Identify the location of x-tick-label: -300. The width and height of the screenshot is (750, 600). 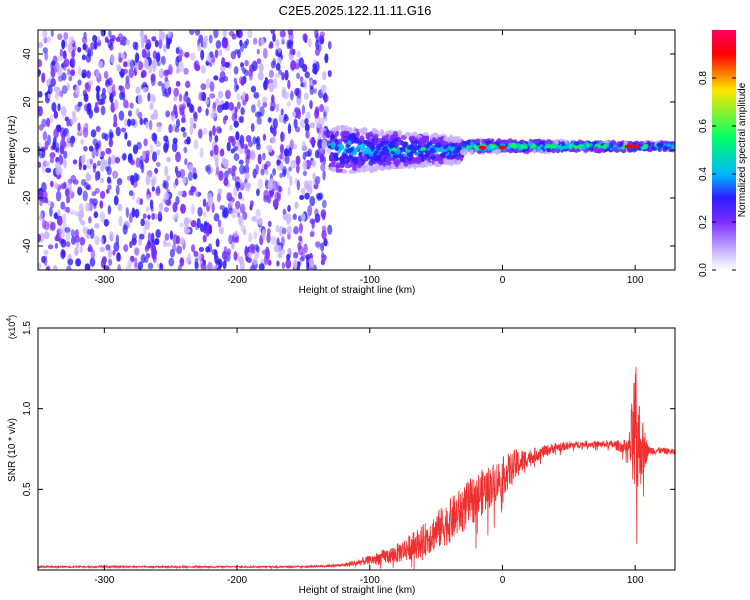
(104, 280).